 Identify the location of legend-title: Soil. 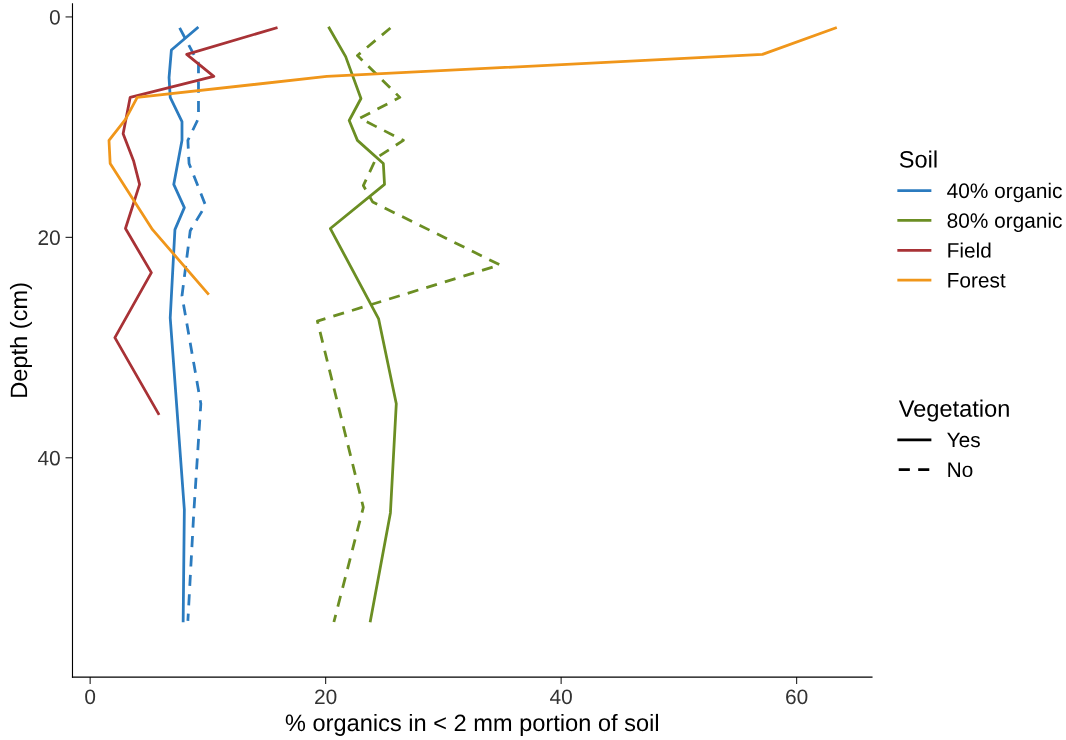
(918, 159).